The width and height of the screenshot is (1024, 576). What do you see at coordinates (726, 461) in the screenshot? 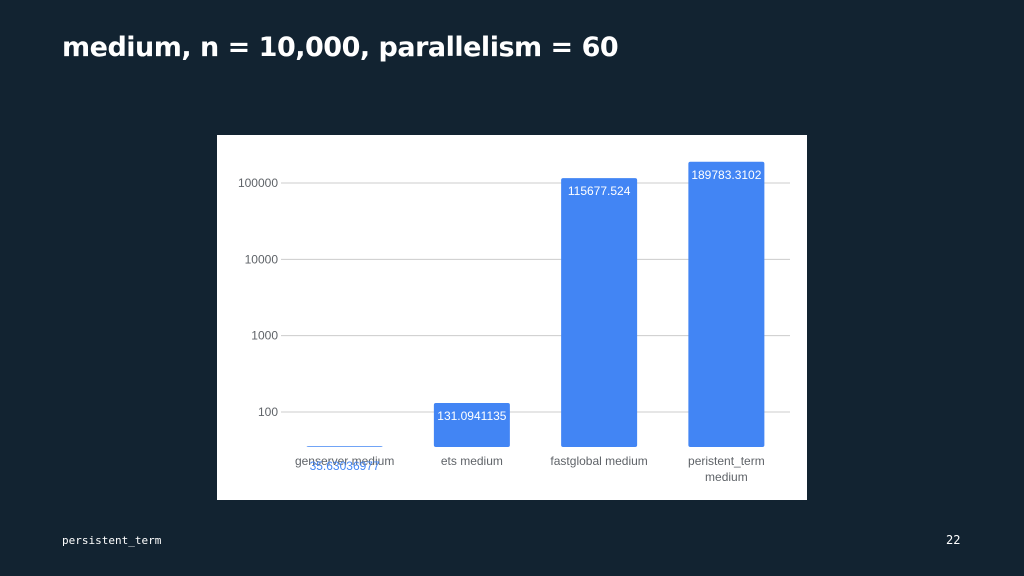
I see `x-tick-label: peristent_term` at bounding box center [726, 461].